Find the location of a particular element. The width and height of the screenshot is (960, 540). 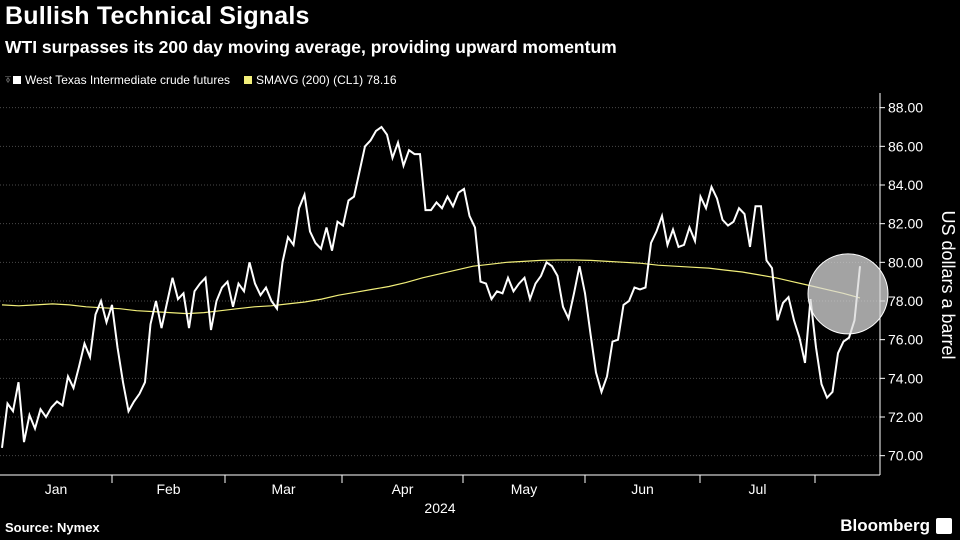

y-tick-label: 76.00 is located at coordinates (905, 340).